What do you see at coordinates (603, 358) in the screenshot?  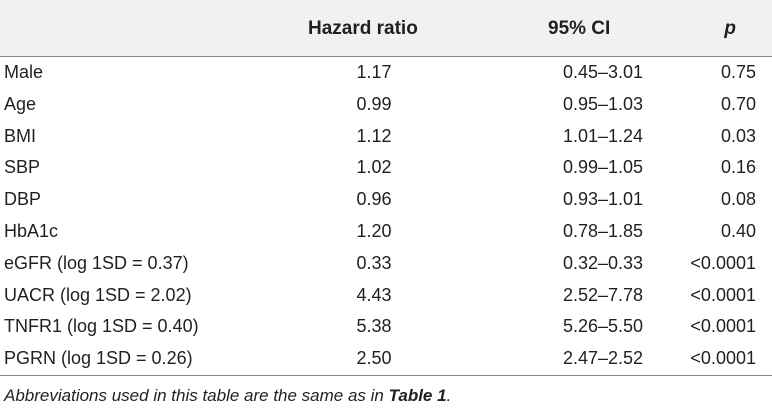 I see `cell-95-ci: 2.47–2.52` at bounding box center [603, 358].